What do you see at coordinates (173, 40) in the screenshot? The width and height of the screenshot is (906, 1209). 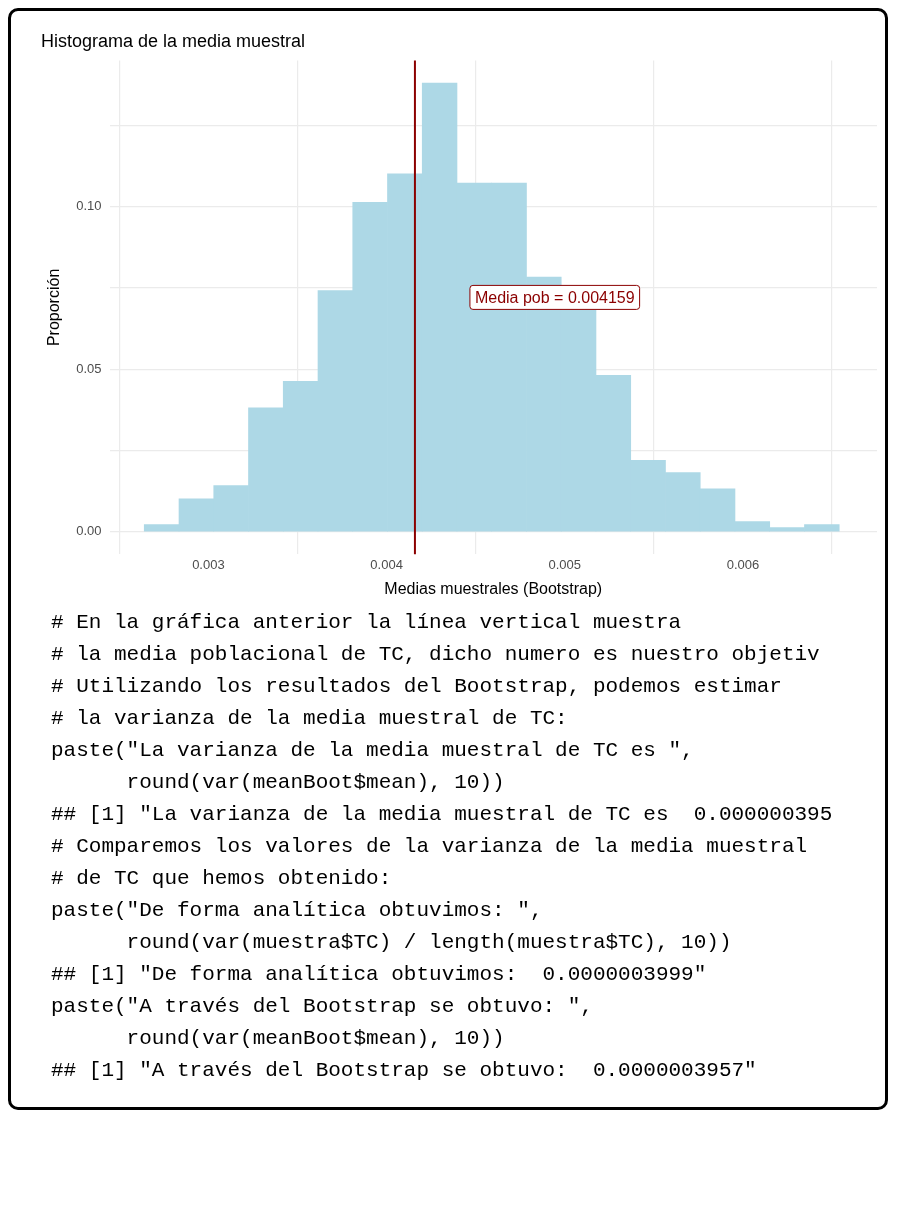 I see `chart-title: Histograma de la media muestral` at bounding box center [173, 40].